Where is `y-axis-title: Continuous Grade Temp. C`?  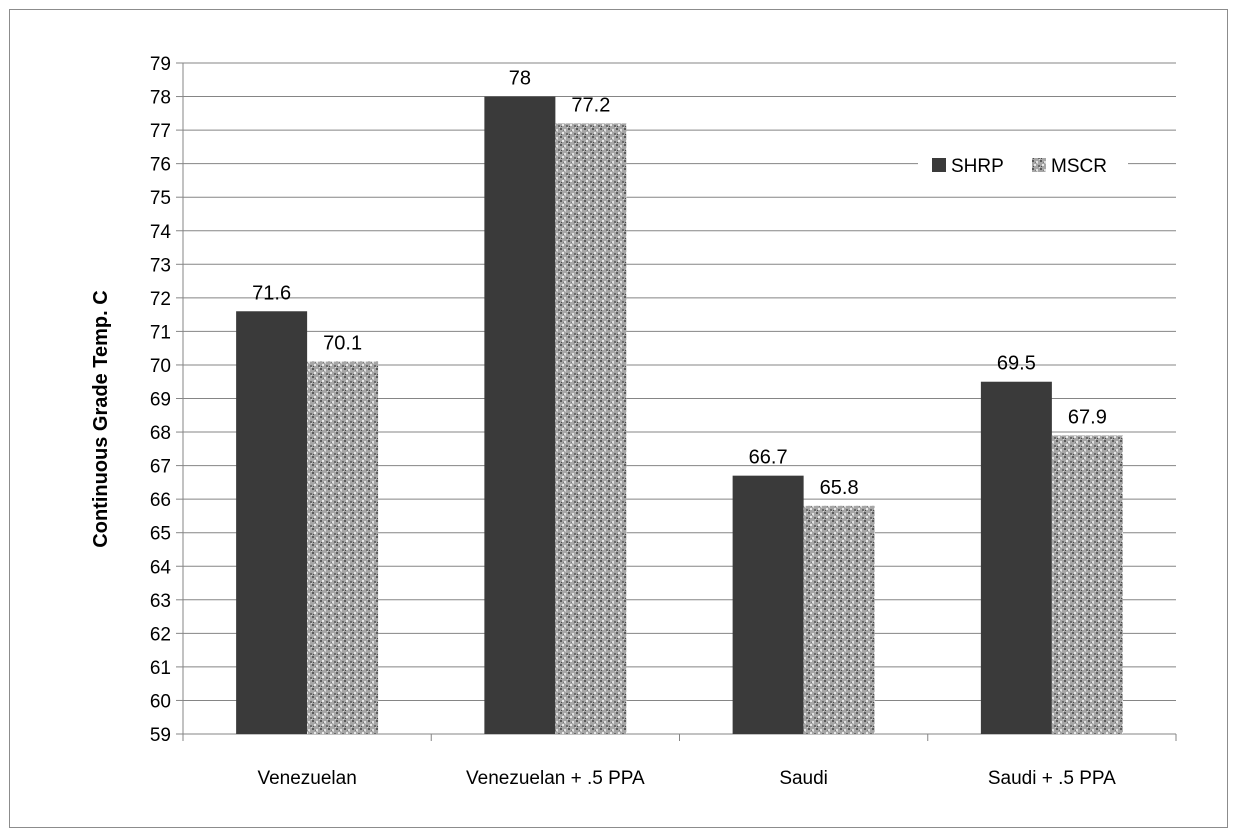 y-axis-title: Continuous Grade Temp. C is located at coordinates (101, 418).